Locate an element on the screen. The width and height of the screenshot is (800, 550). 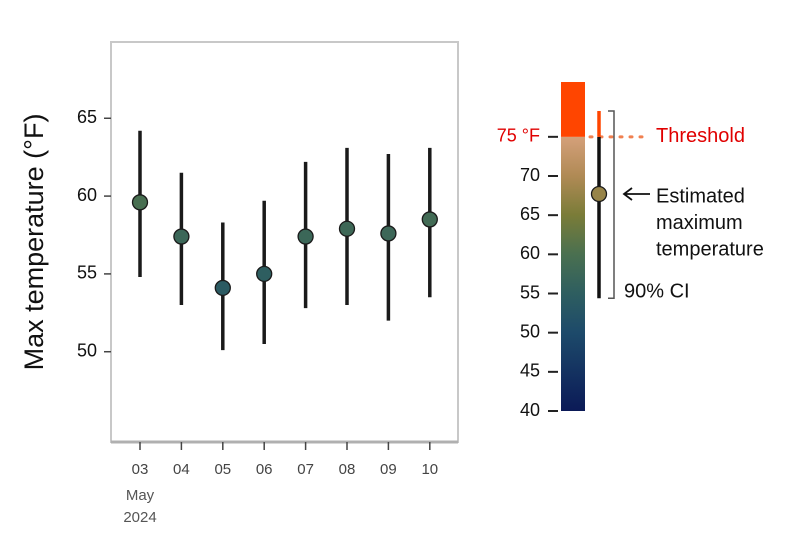
y-tick-label: 60 is located at coordinates (87, 195).